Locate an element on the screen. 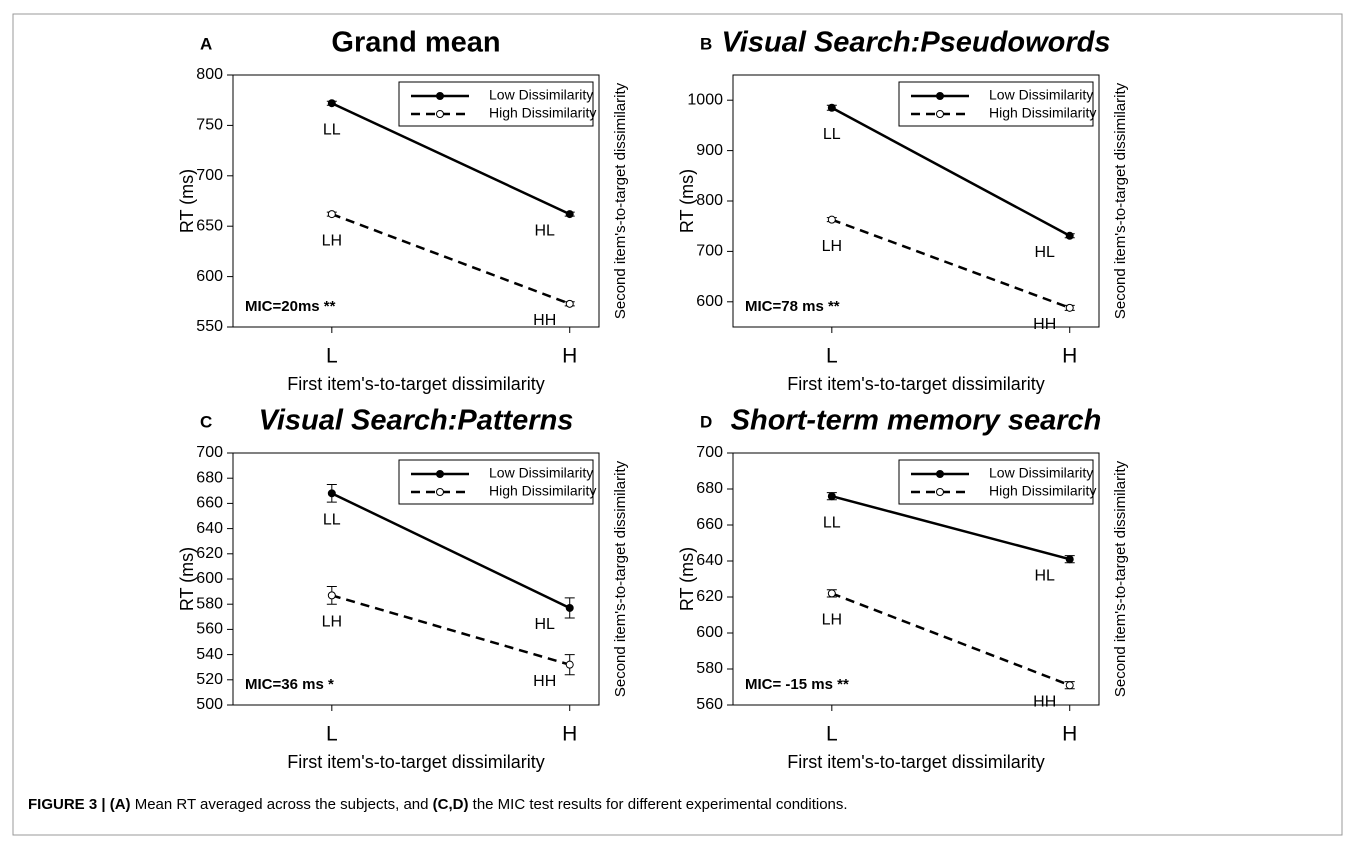 The image size is (1355, 849). annotation: MIC=78 ms ** is located at coordinates (792, 306).